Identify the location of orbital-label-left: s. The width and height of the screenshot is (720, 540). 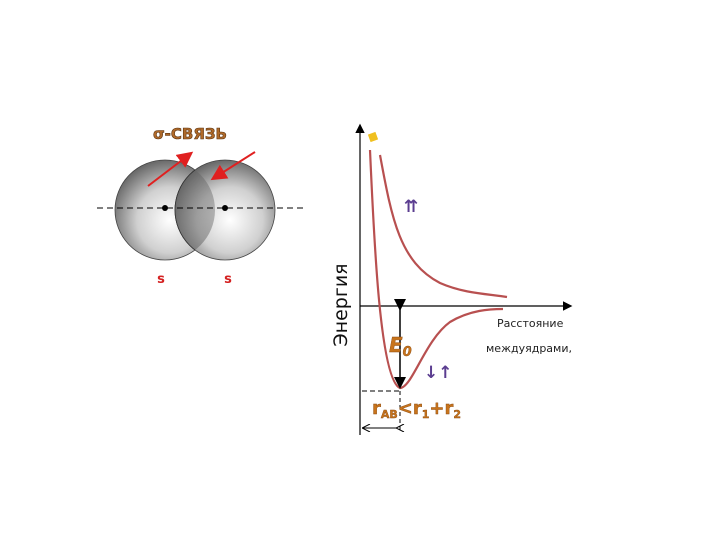
(161, 279).